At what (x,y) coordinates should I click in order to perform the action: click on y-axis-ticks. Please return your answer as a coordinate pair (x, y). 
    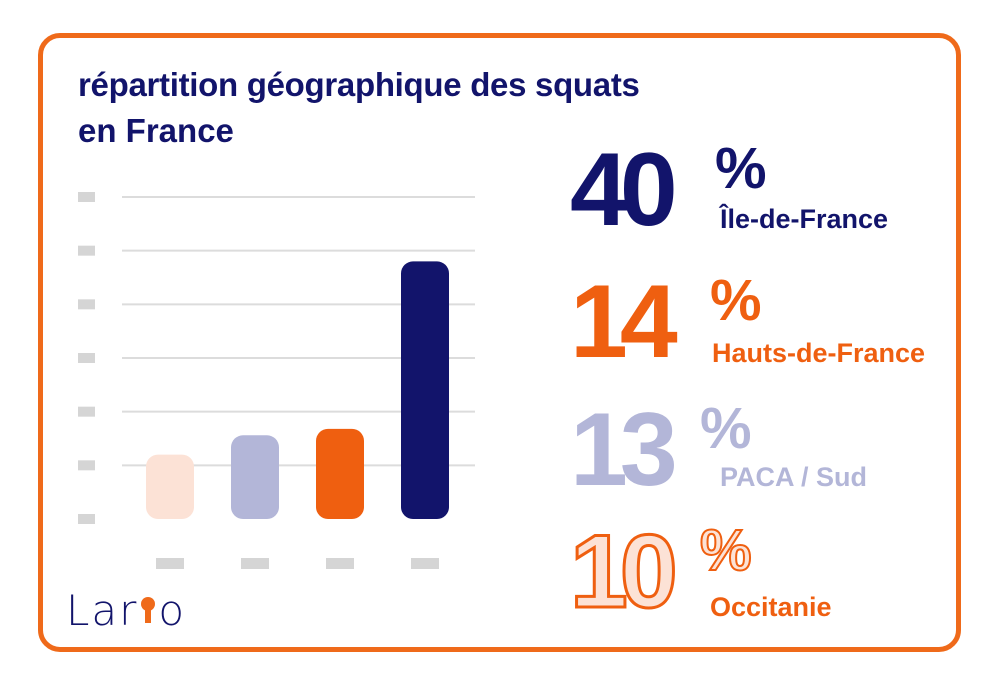
    Looking at the image, I should click on (86, 358).